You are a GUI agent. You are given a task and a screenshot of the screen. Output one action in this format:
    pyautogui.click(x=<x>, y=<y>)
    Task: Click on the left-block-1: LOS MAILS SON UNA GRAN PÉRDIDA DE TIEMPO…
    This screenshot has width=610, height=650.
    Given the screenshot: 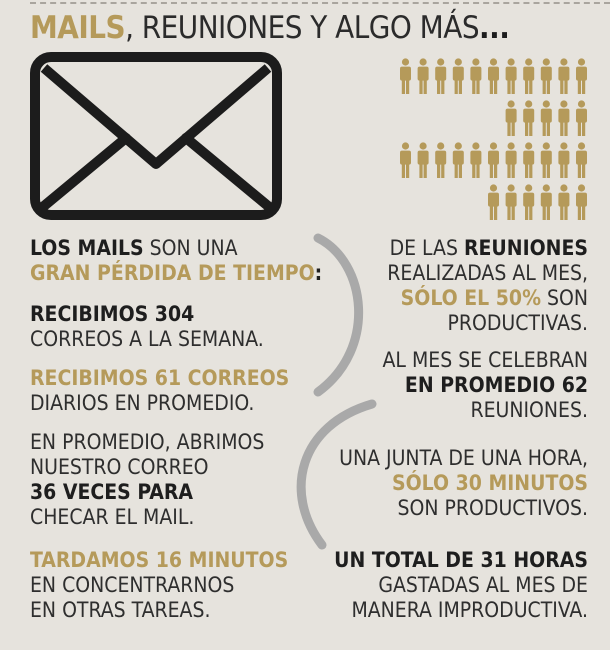 What is the action you would take?
    pyautogui.click(x=176, y=261)
    